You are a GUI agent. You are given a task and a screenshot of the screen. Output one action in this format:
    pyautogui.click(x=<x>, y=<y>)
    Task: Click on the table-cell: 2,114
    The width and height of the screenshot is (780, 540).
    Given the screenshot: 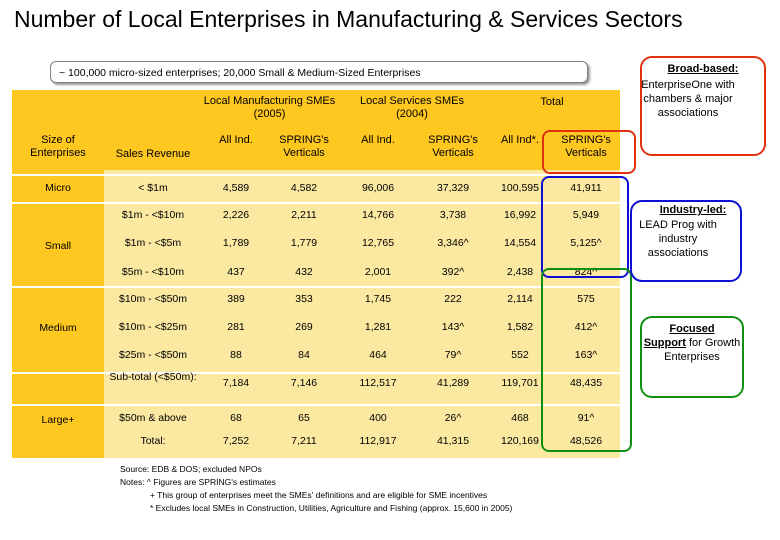 What is the action you would take?
    pyautogui.click(x=520, y=299)
    